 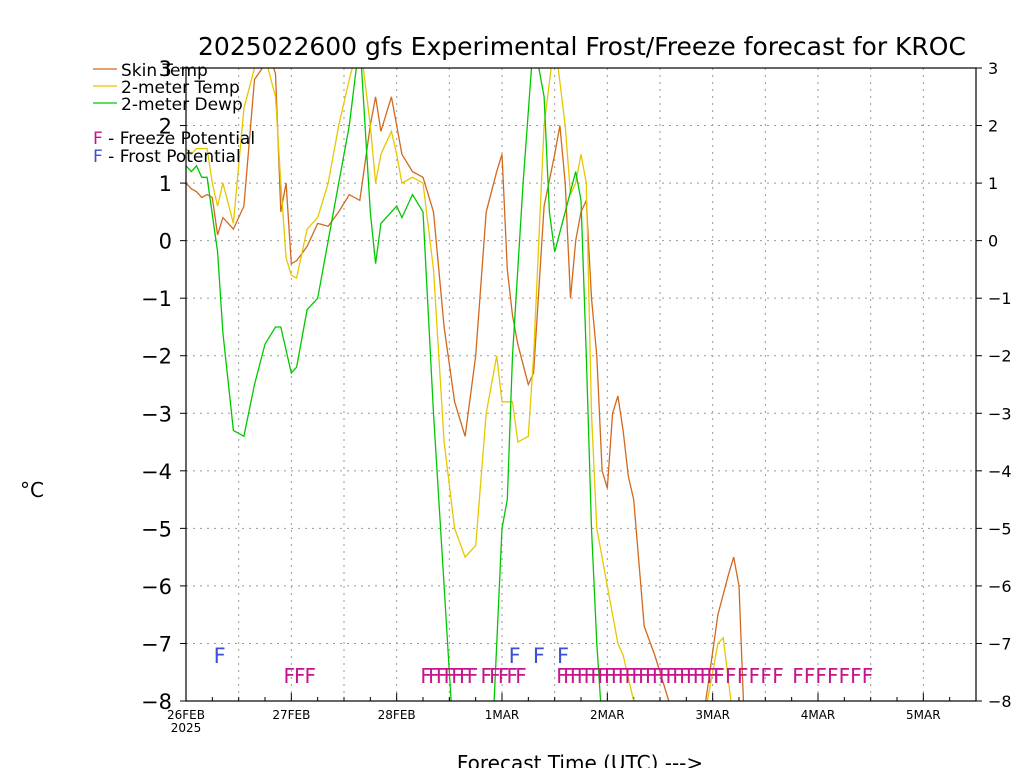 I want to click on y-tick-label-right: −6, so click(x=1000, y=586).